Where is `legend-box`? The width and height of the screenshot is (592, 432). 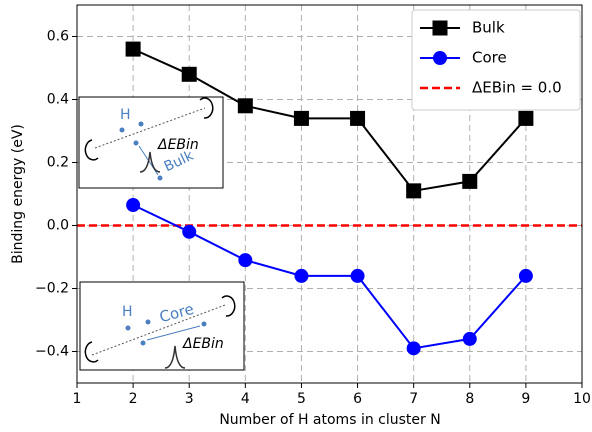 legend-box is located at coordinates (496, 60).